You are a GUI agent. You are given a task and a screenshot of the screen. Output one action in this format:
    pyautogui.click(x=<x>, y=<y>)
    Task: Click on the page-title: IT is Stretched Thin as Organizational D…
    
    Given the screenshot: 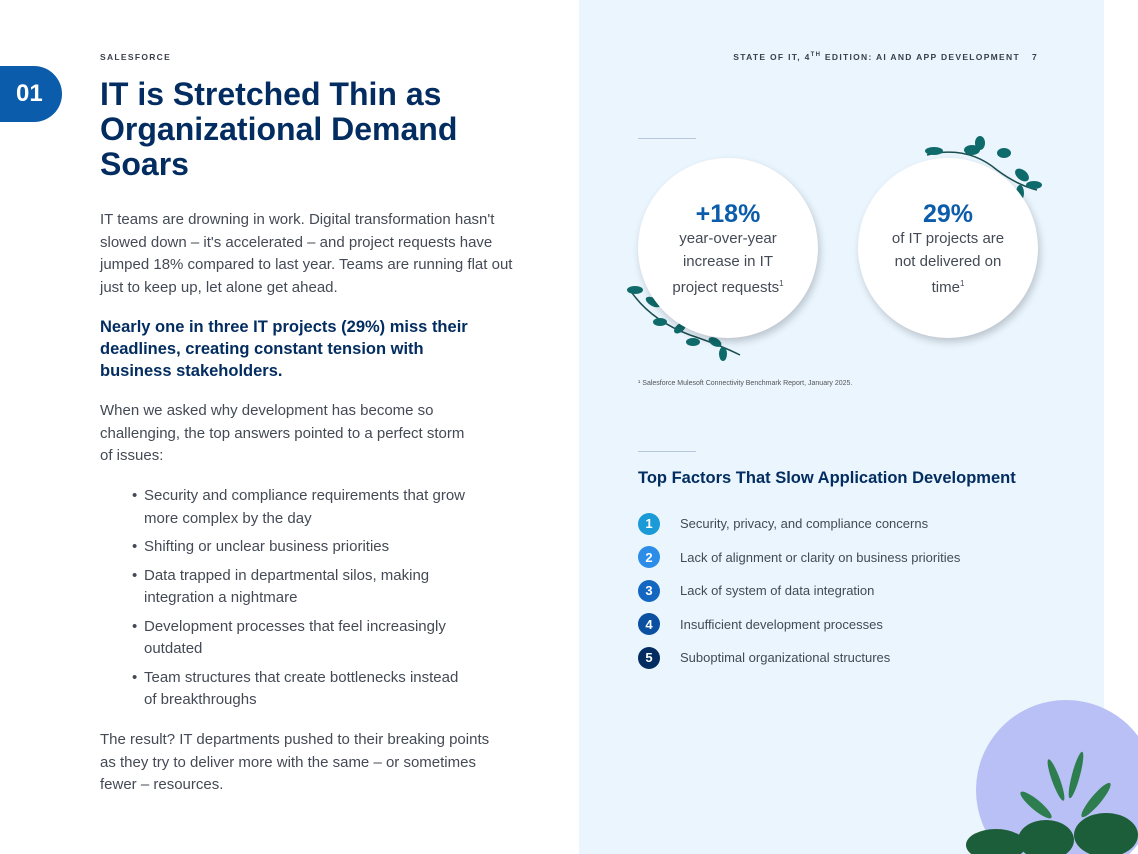 What is the action you would take?
    pyautogui.click(x=279, y=129)
    